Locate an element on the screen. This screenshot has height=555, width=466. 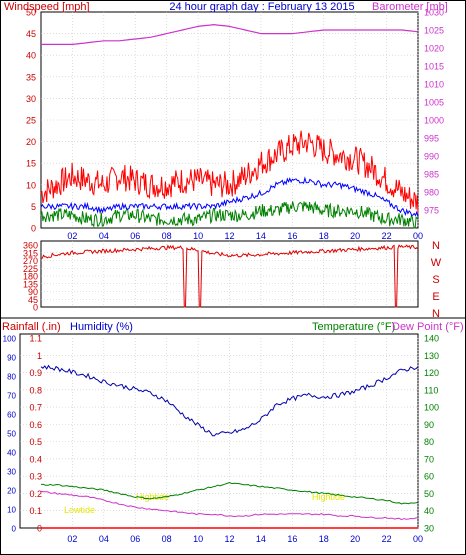
temperature-tick-label: 80 is located at coordinates (429, 442).